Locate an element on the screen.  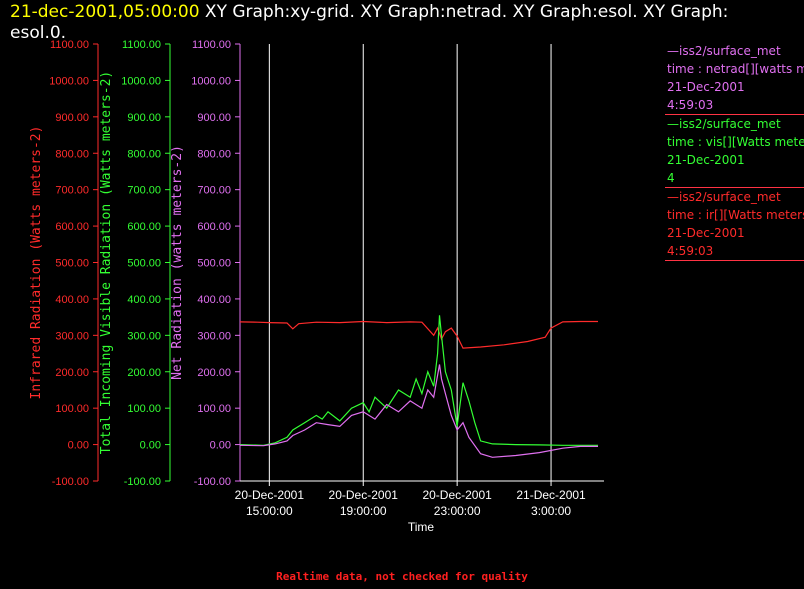
legend-net-line2: time : netrad[][watts me is located at coordinates (735, 69).